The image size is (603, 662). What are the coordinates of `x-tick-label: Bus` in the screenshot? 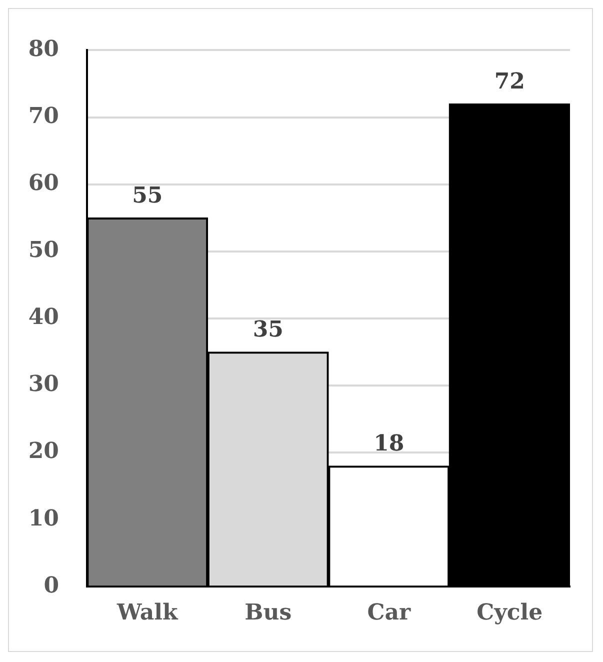 It's located at (268, 613).